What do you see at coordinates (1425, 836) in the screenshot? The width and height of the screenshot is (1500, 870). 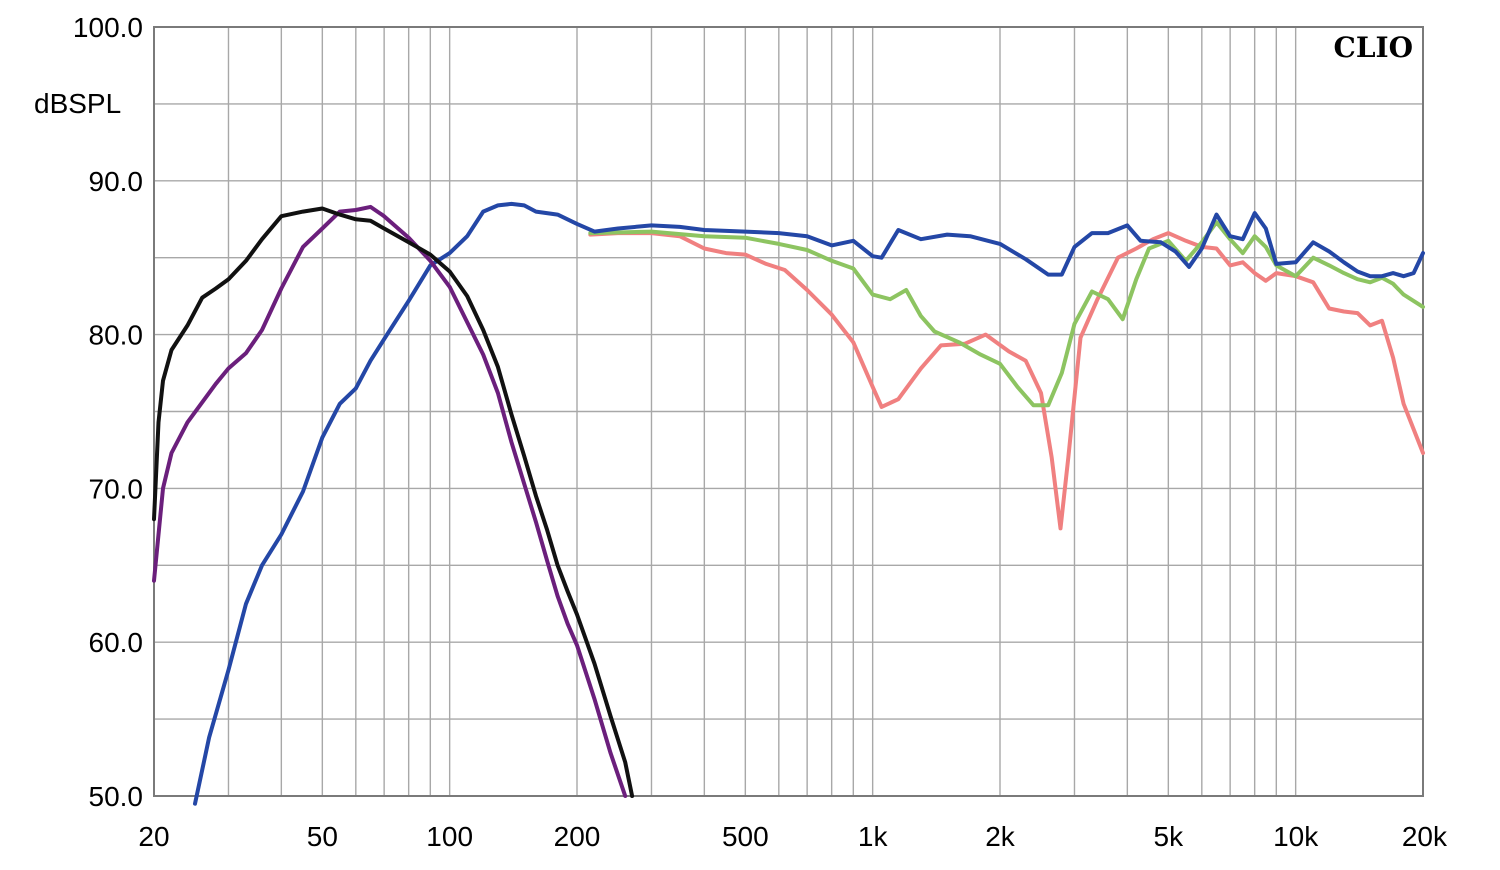 I see `x-tick-label: 20k` at bounding box center [1425, 836].